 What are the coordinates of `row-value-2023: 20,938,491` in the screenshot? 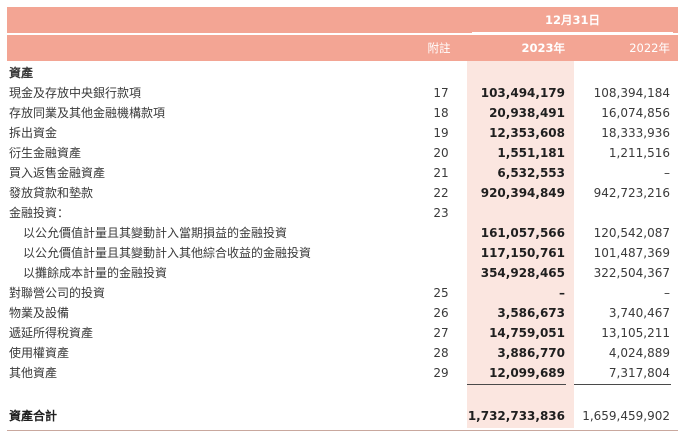 It's located at (527, 113).